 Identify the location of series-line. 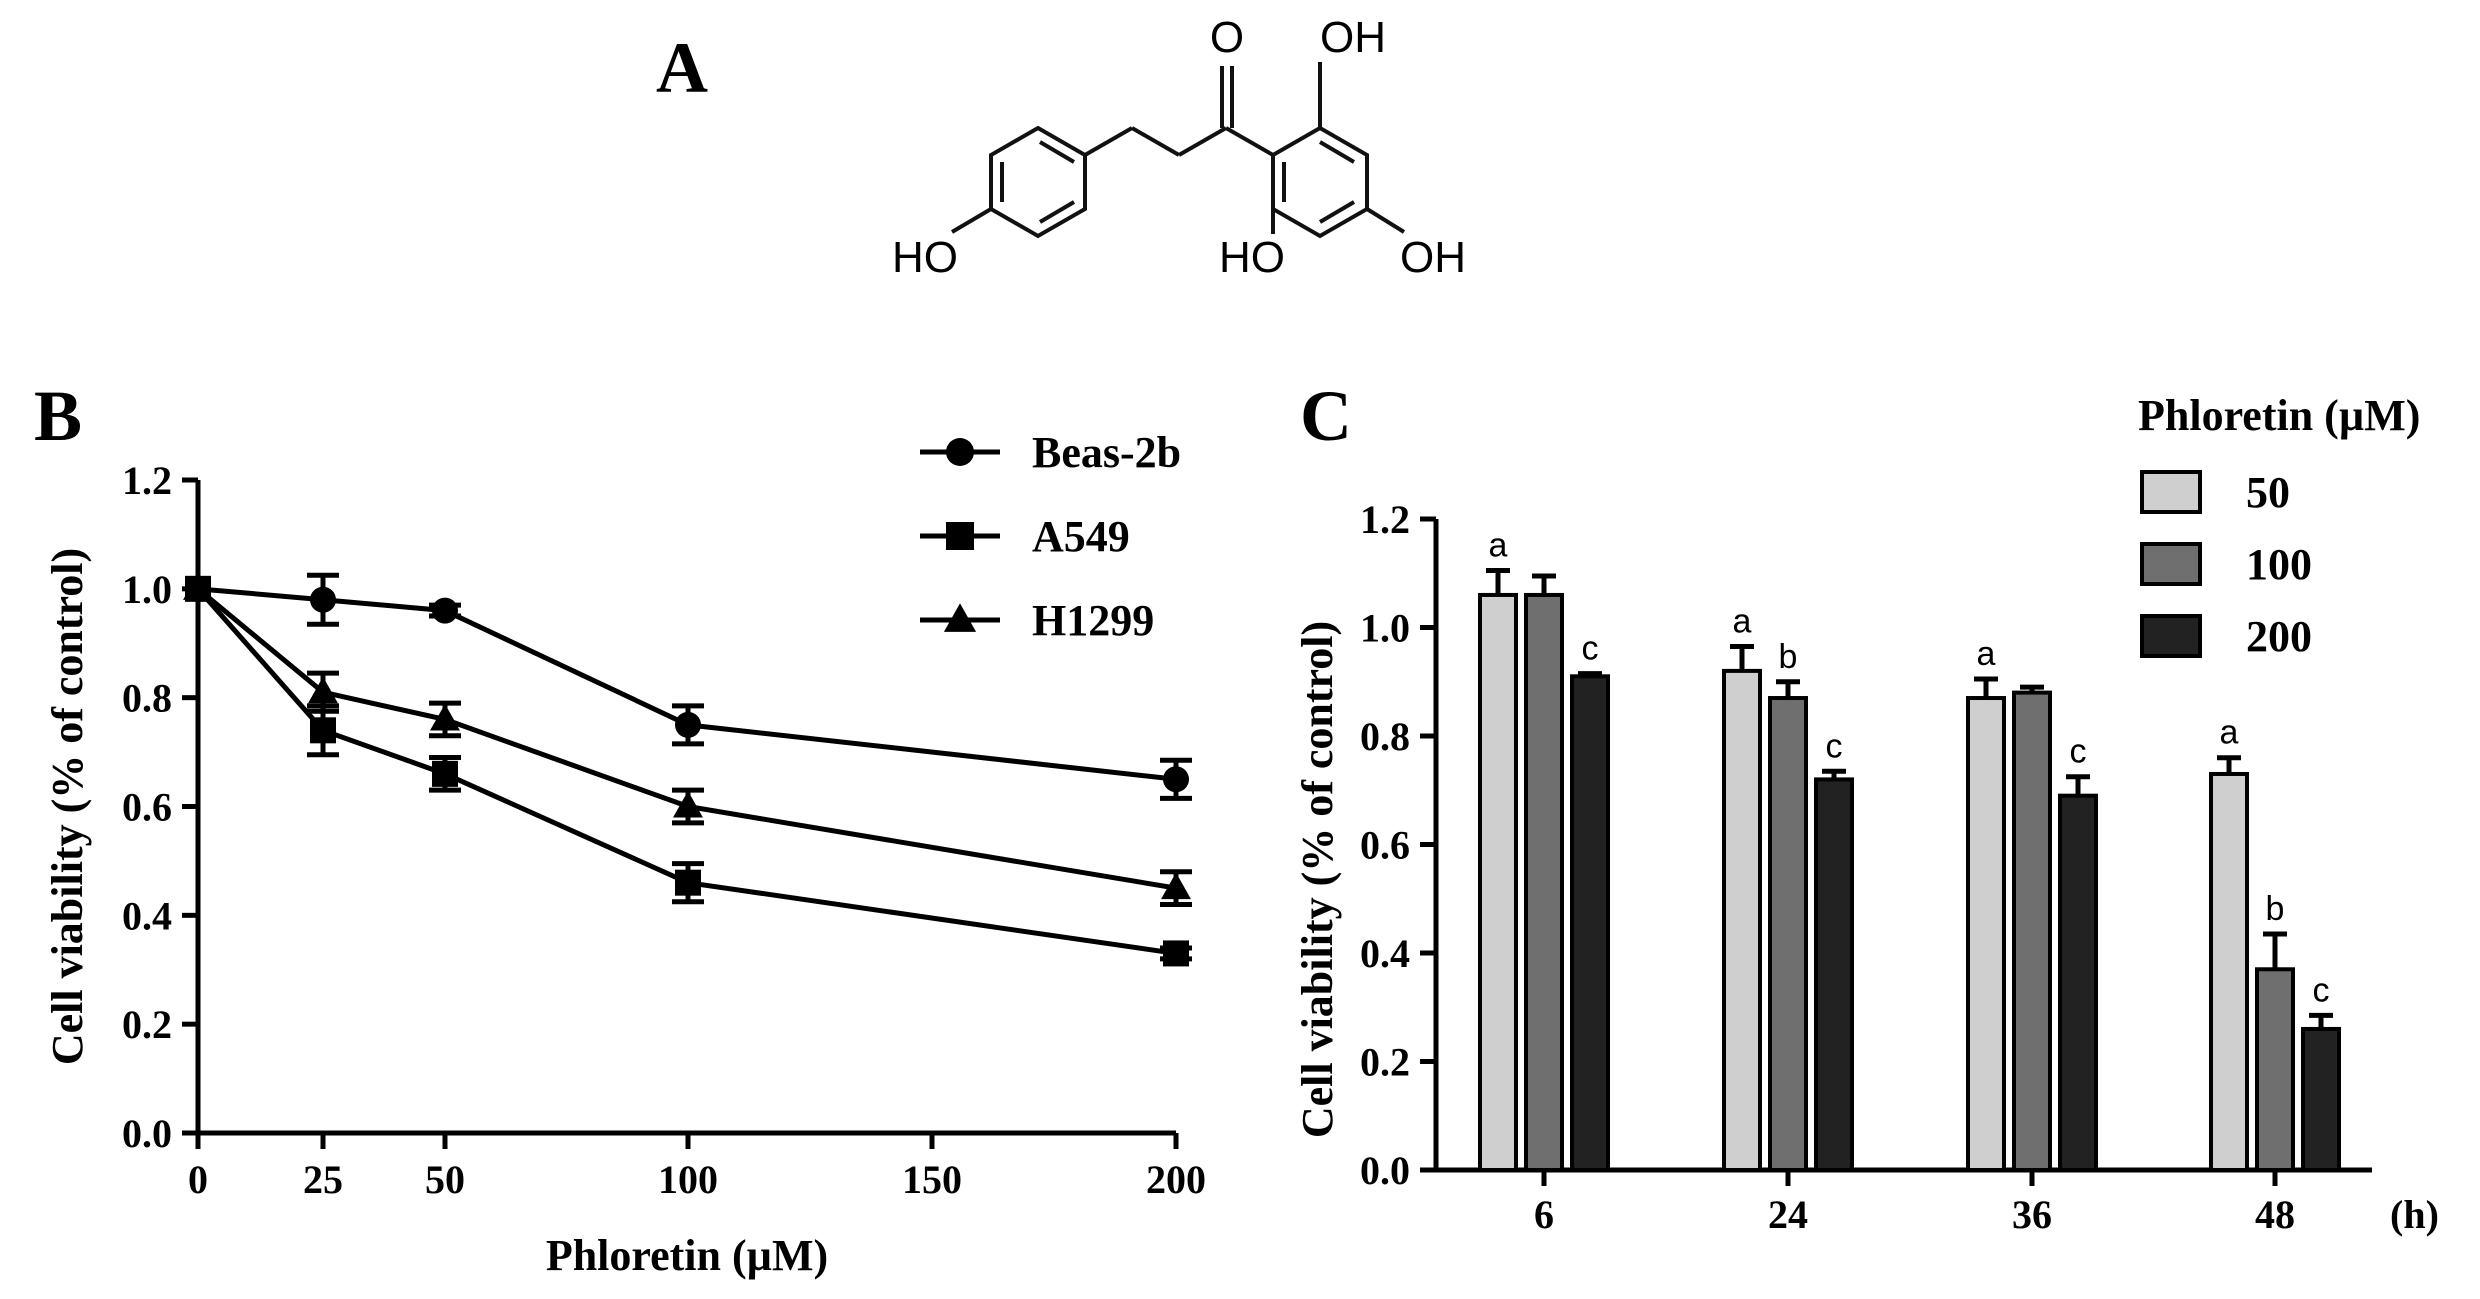
(687, 684).